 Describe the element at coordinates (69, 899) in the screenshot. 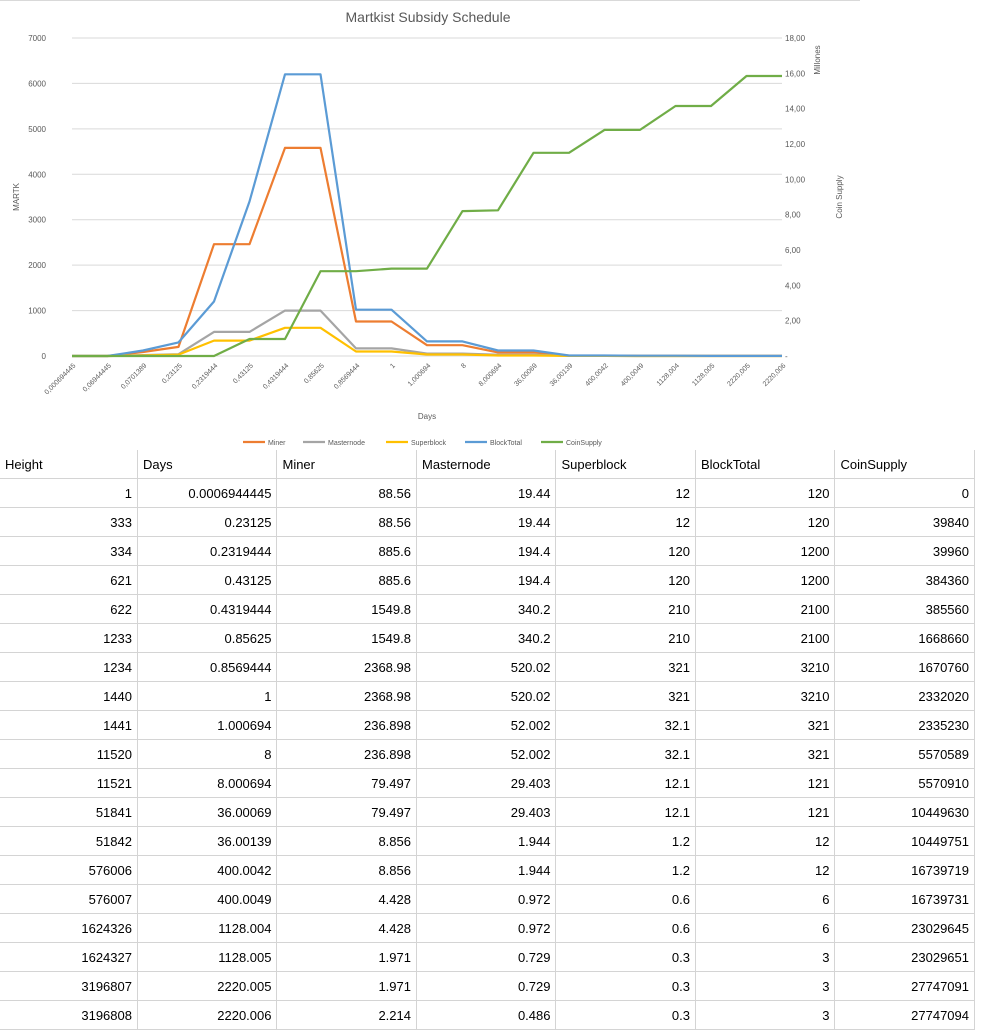

I see `table-cell: 576007` at that location.